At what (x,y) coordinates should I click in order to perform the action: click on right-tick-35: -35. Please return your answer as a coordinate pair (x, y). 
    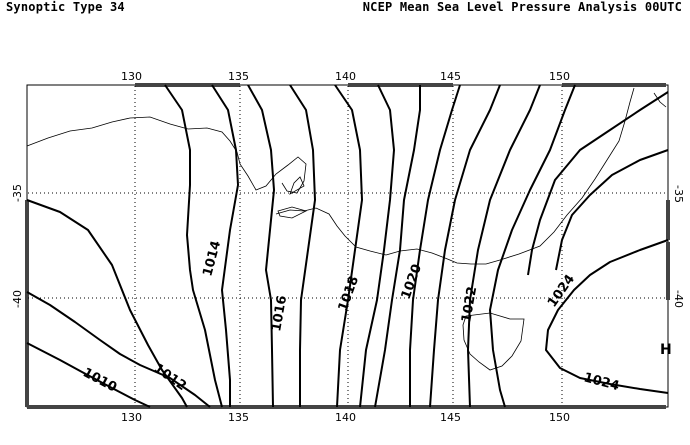
    Looking at the image, I should click on (678, 194).